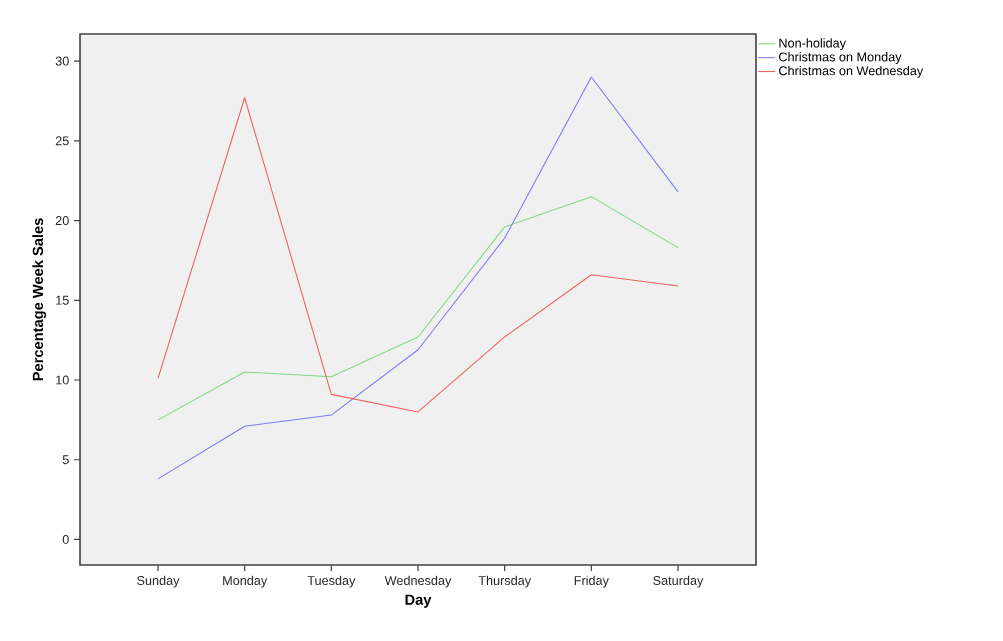 The width and height of the screenshot is (1003, 641). What do you see at coordinates (245, 581) in the screenshot?
I see `x-tick-label: Monday` at bounding box center [245, 581].